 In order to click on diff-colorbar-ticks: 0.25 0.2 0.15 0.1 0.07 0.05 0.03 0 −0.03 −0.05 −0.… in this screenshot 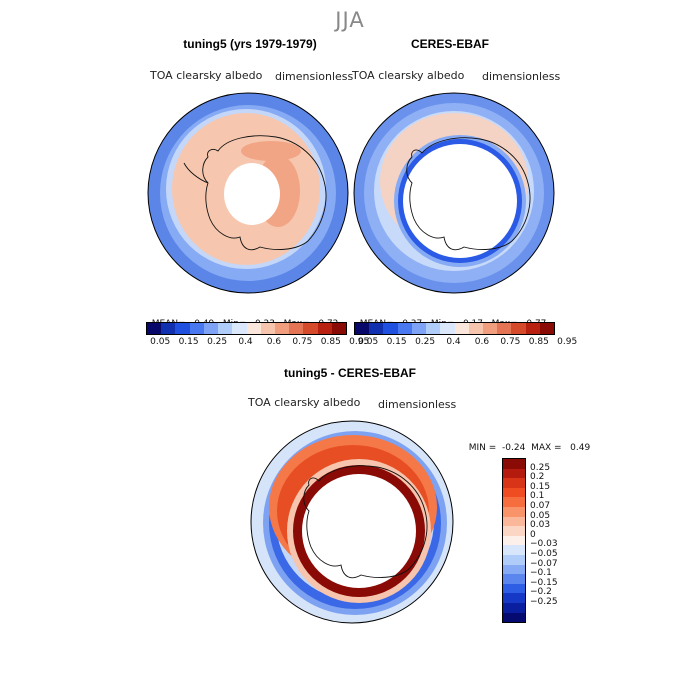, I will do `click(550, 539)`.